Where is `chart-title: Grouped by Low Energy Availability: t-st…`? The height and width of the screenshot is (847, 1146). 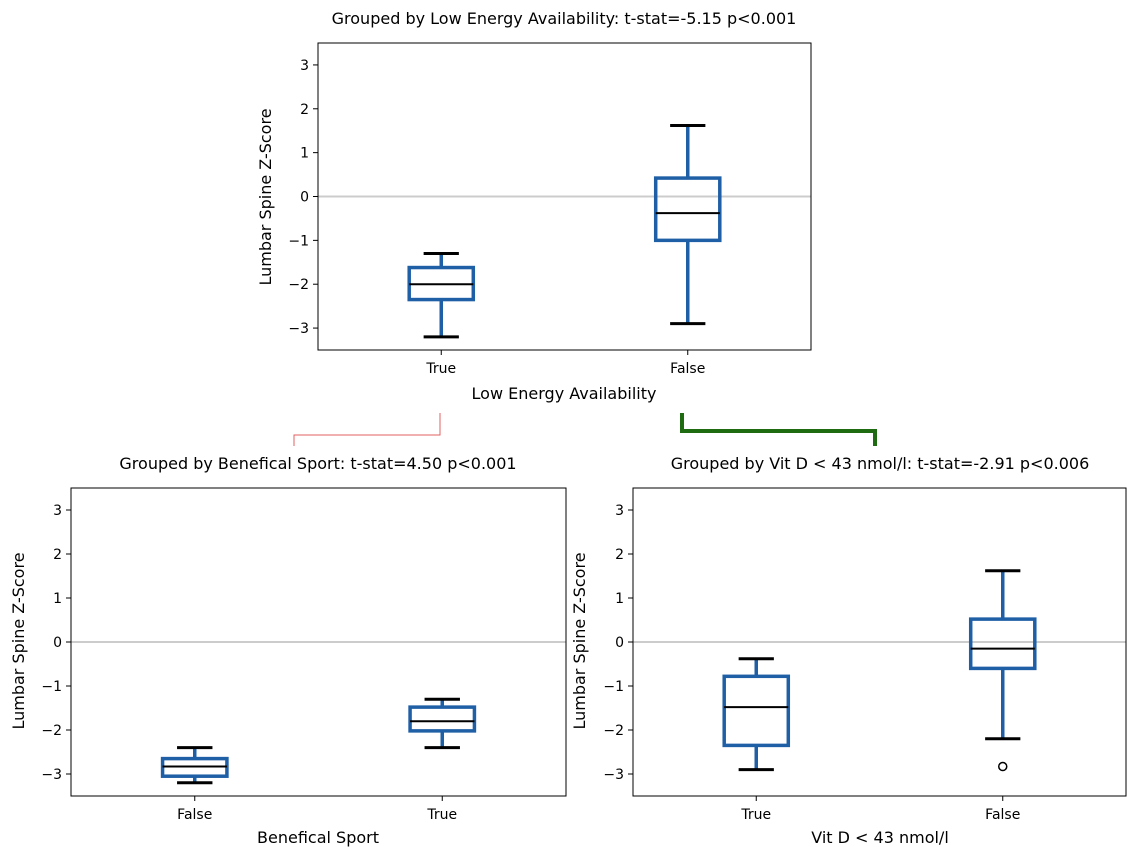 chart-title: Grouped by Low Energy Availability: t-st… is located at coordinates (564, 18).